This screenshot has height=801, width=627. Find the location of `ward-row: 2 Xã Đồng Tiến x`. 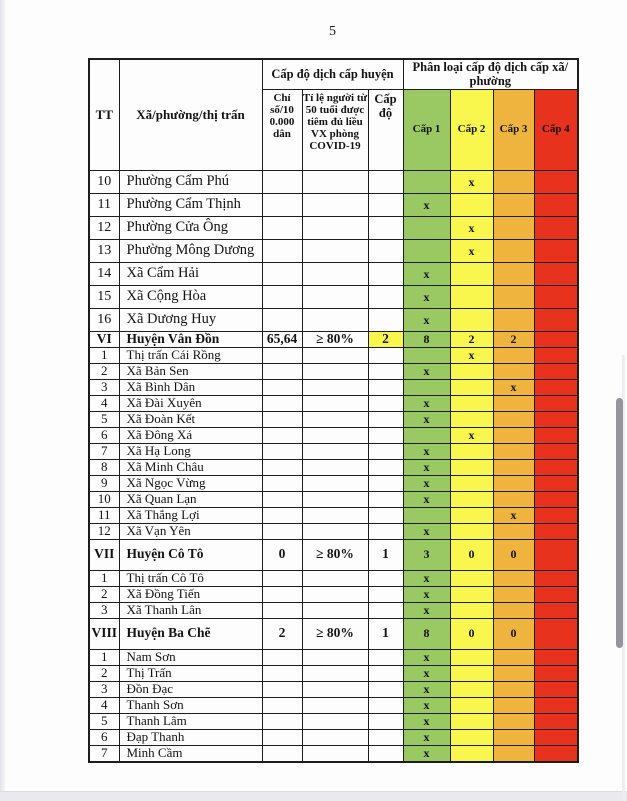

ward-row: 2 Xã Đồng Tiến x is located at coordinates (333, 594).